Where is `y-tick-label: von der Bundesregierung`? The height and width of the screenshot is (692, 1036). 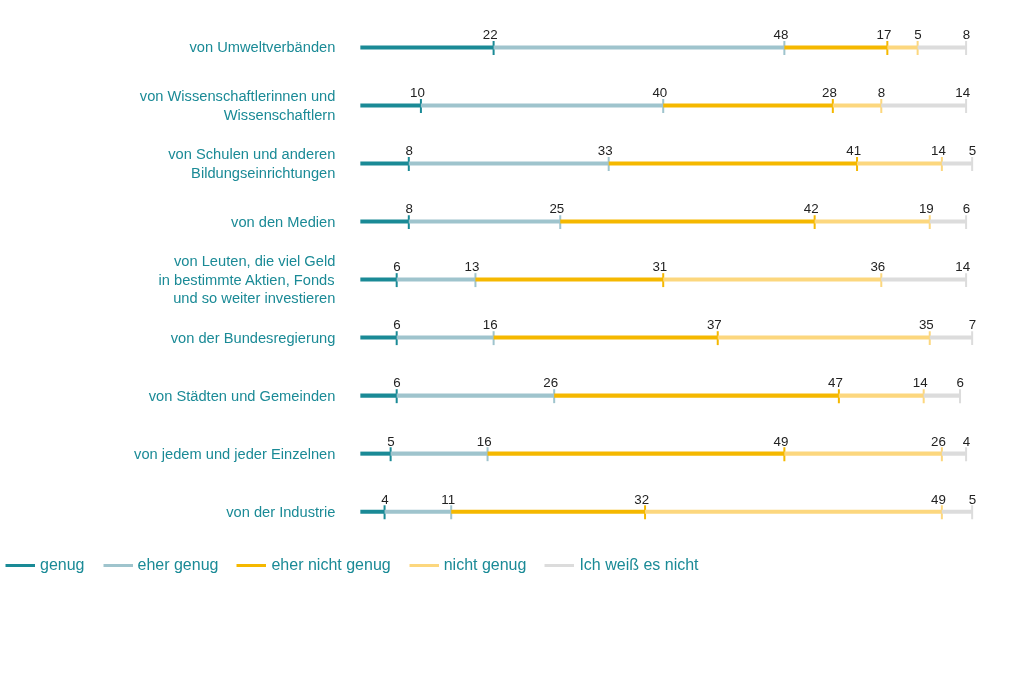 y-tick-label: von der Bundesregierung is located at coordinates (253, 337).